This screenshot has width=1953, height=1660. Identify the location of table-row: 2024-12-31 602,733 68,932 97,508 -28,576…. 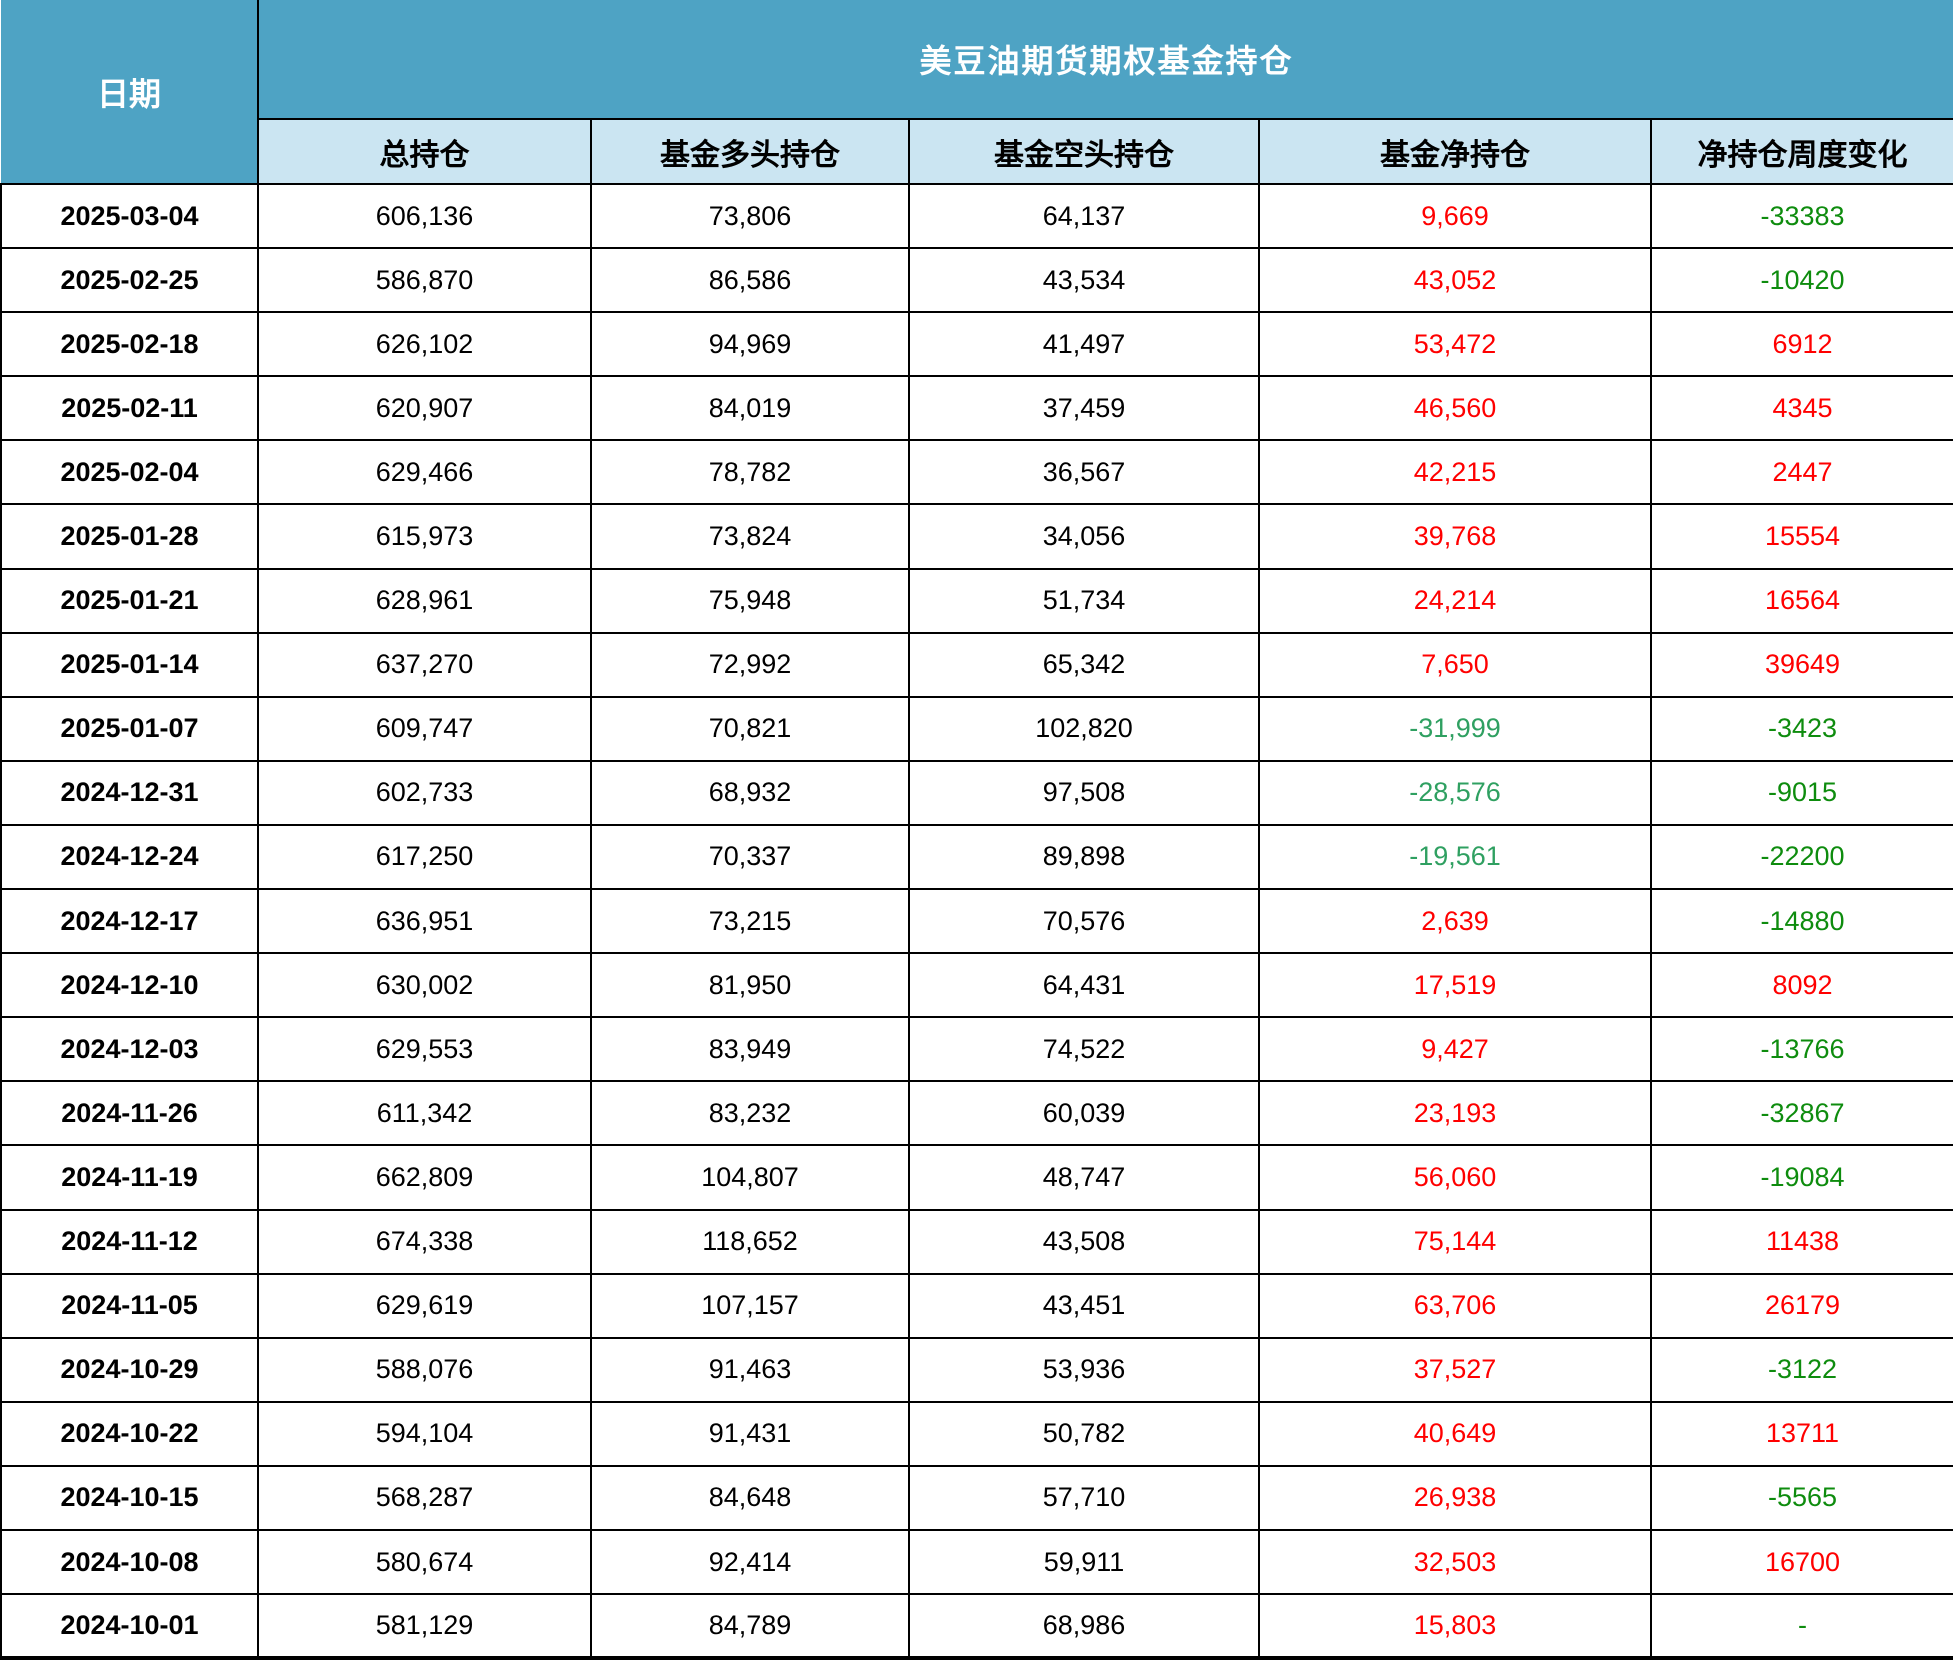
(976, 792).